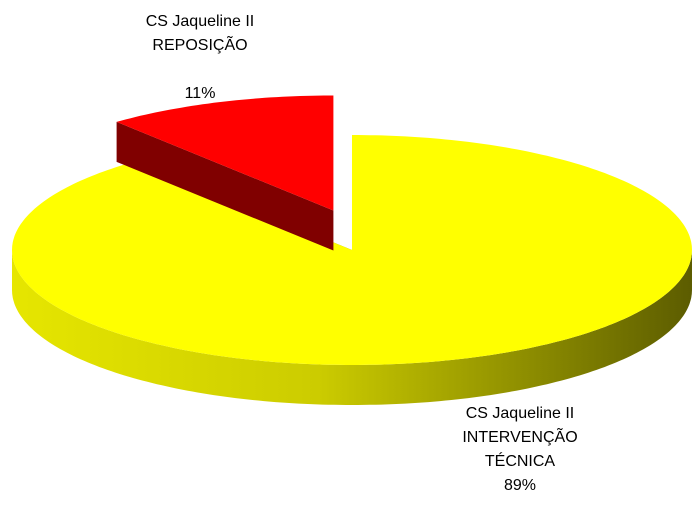 This screenshot has height=520, width=694. I want to click on slice-cut-face, so click(225, 186).